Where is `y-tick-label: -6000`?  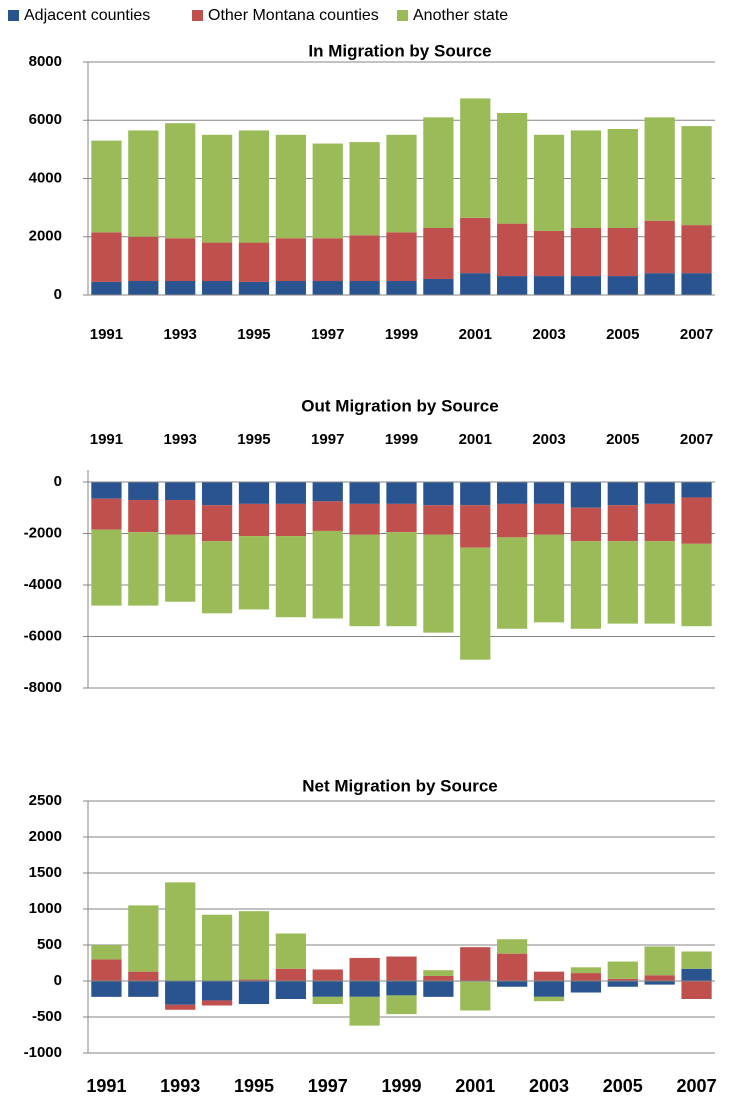
y-tick-label: -6000 is located at coordinates (43, 635).